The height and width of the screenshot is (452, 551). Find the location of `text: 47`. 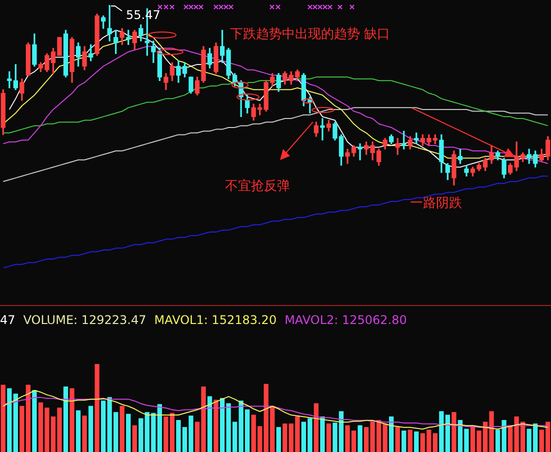

text: 47 is located at coordinates (8, 320).